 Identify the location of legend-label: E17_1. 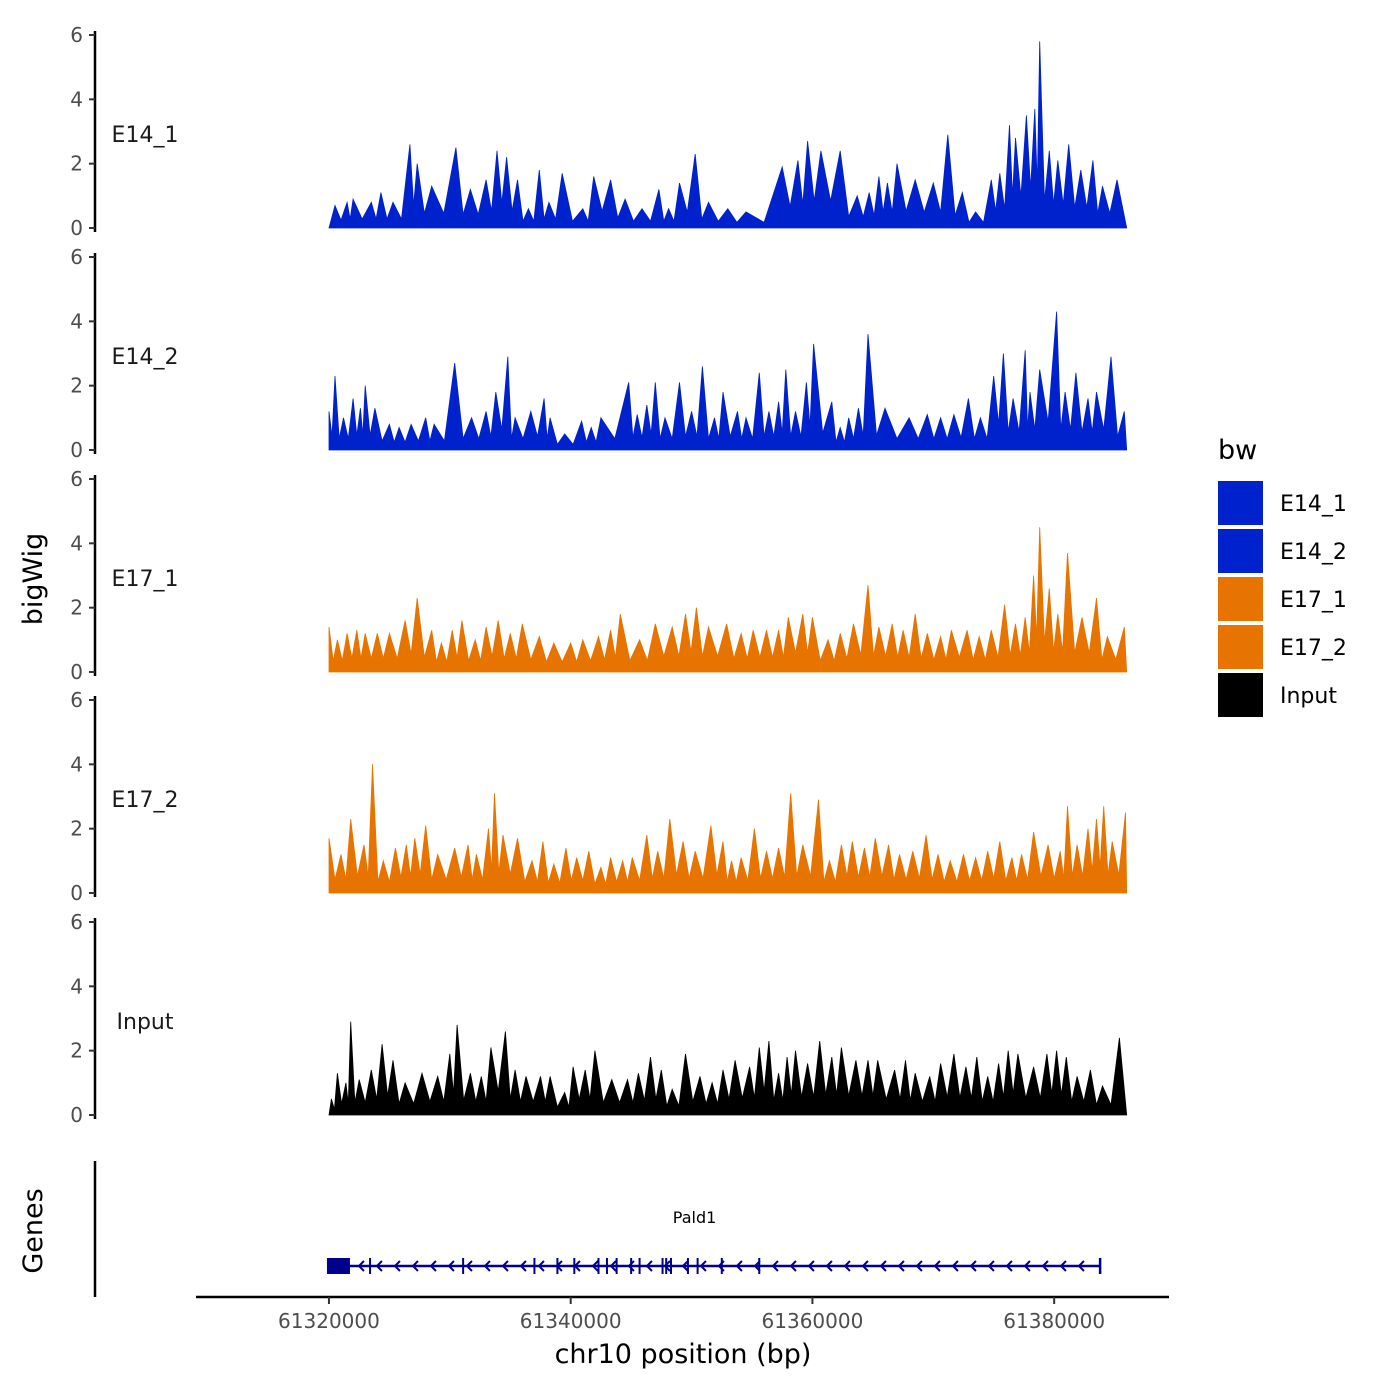
(1313, 600).